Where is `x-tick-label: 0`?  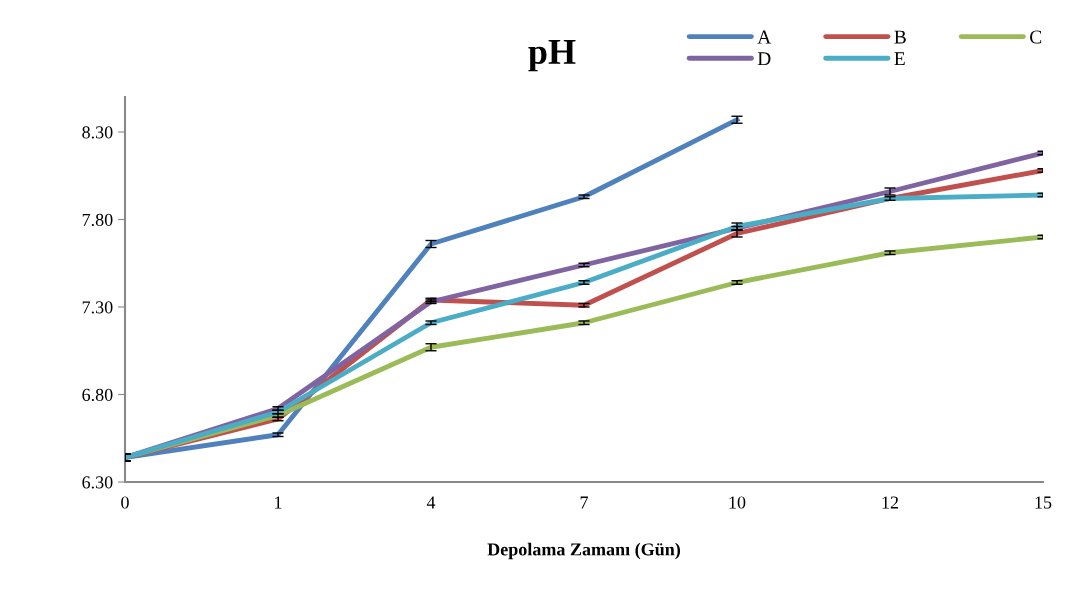 x-tick-label: 0 is located at coordinates (125, 502).